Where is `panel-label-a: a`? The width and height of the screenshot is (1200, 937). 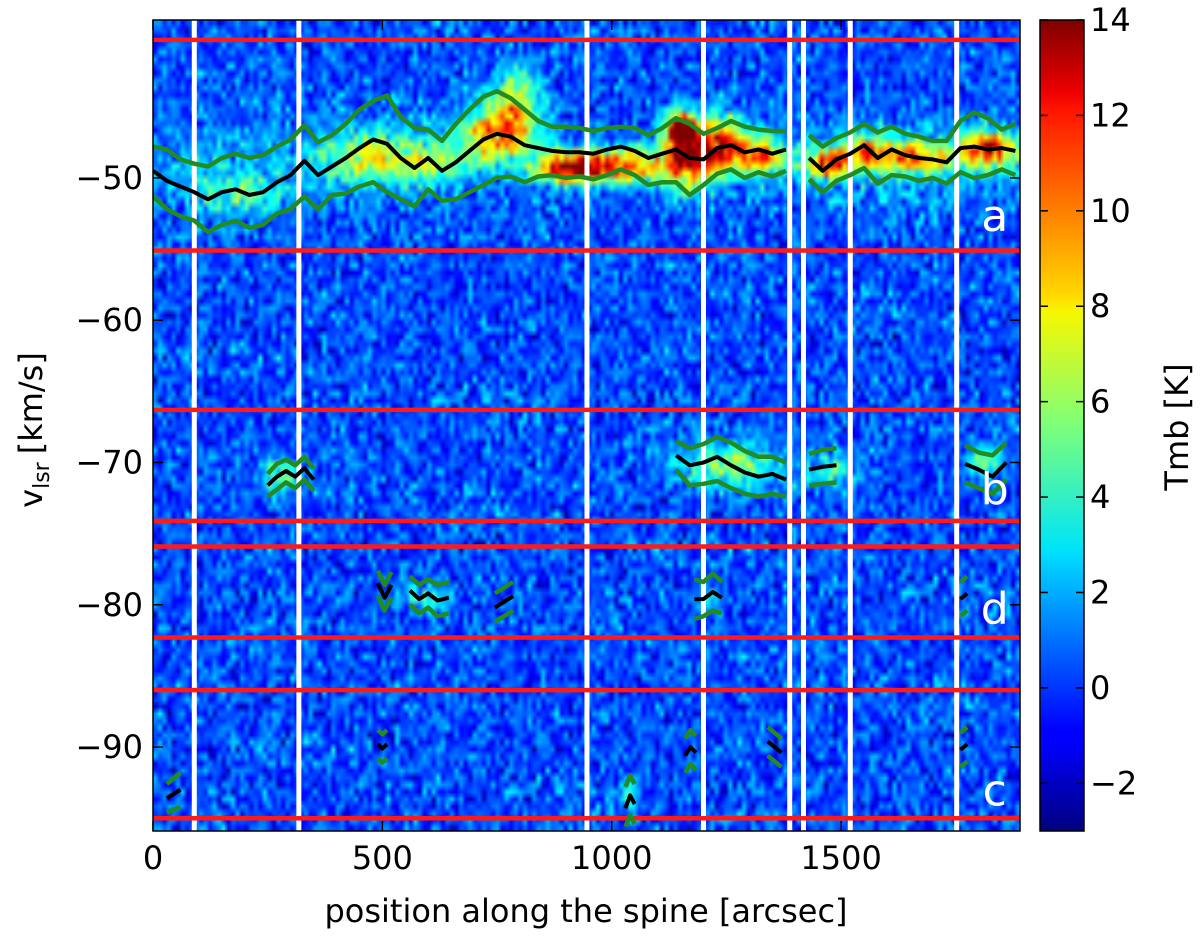
panel-label-a: a is located at coordinates (994, 216).